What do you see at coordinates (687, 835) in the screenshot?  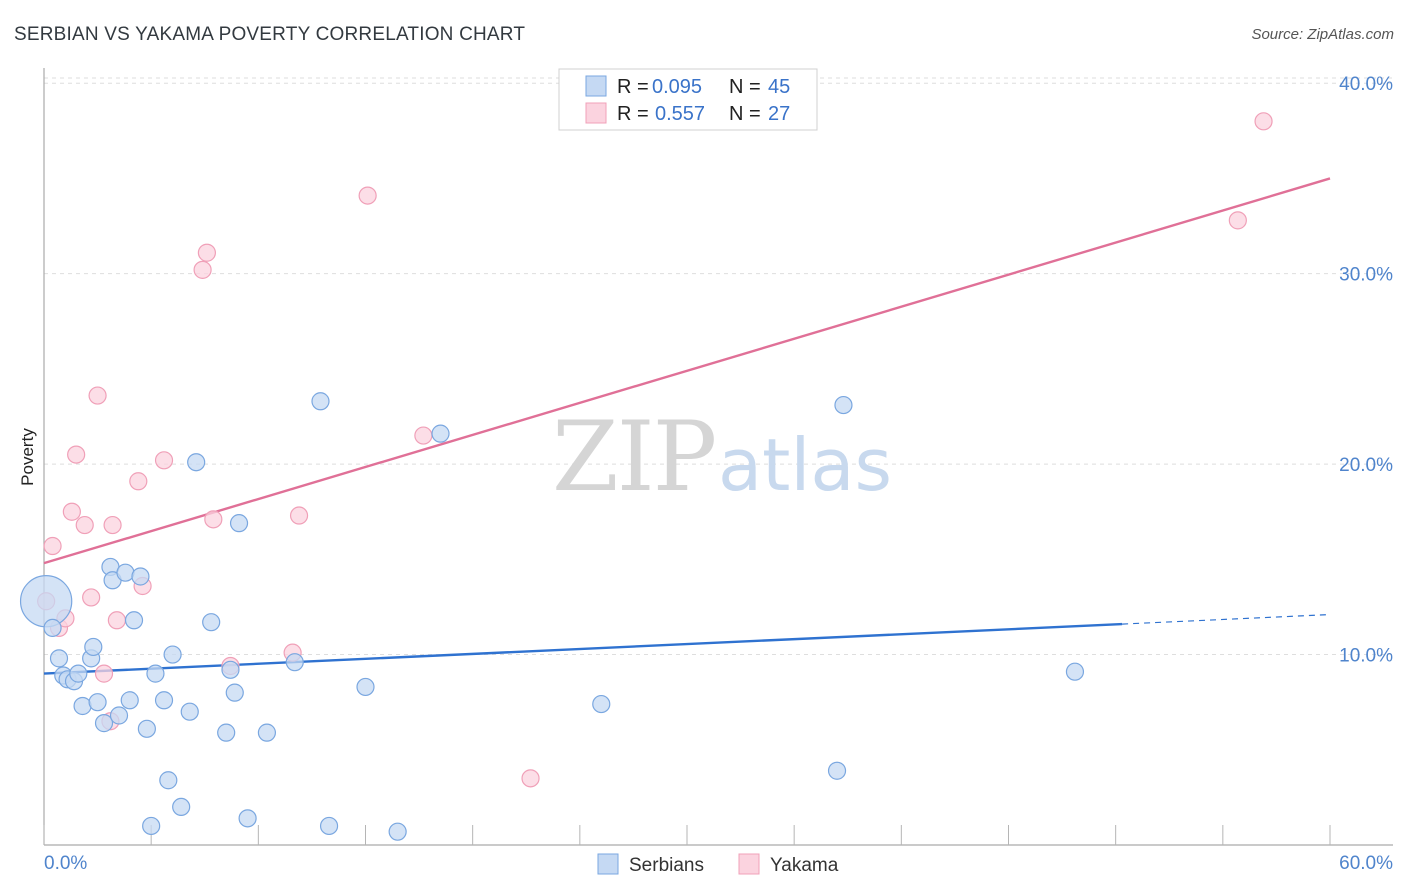 I see `x-ticks` at bounding box center [687, 835].